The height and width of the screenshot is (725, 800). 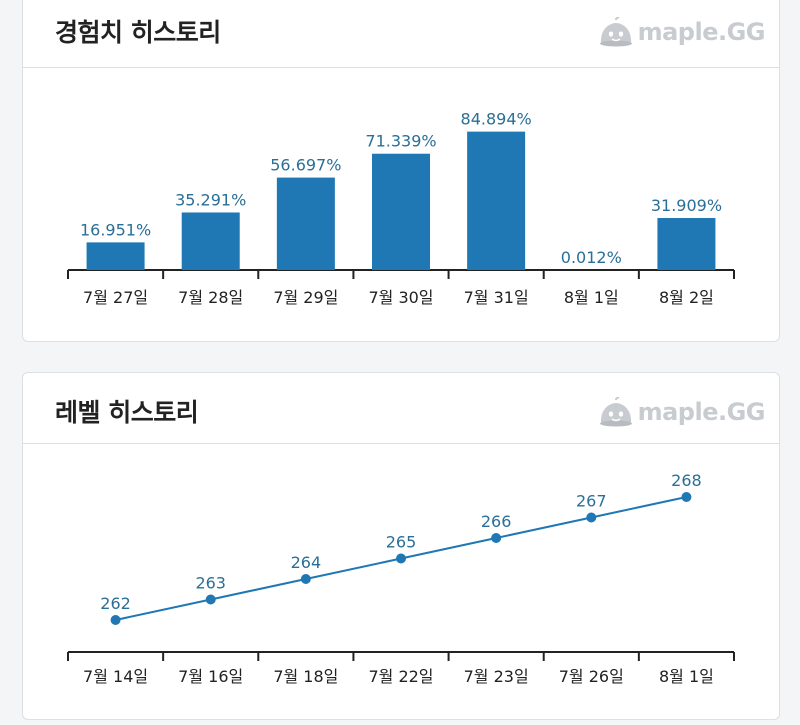 I want to click on data-label: 268, so click(x=686, y=480).